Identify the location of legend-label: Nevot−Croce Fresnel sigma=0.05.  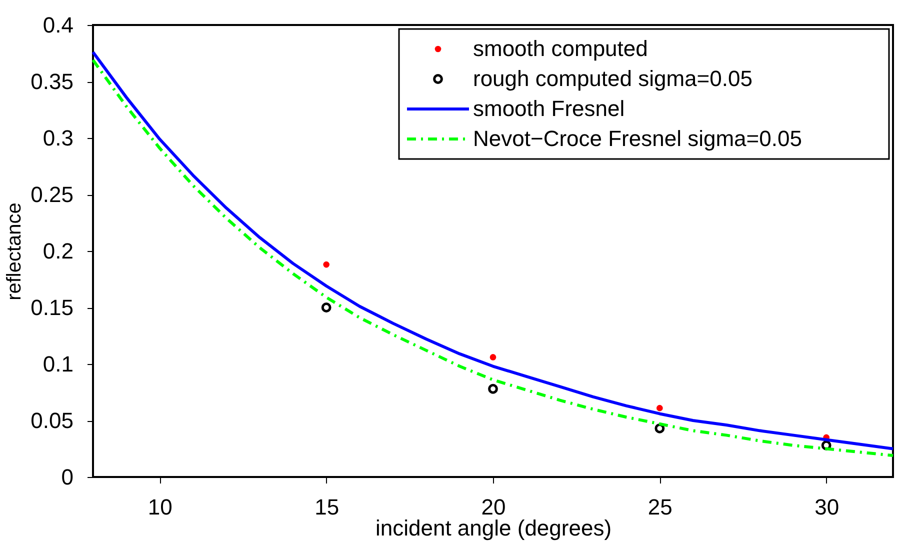
(637, 138).